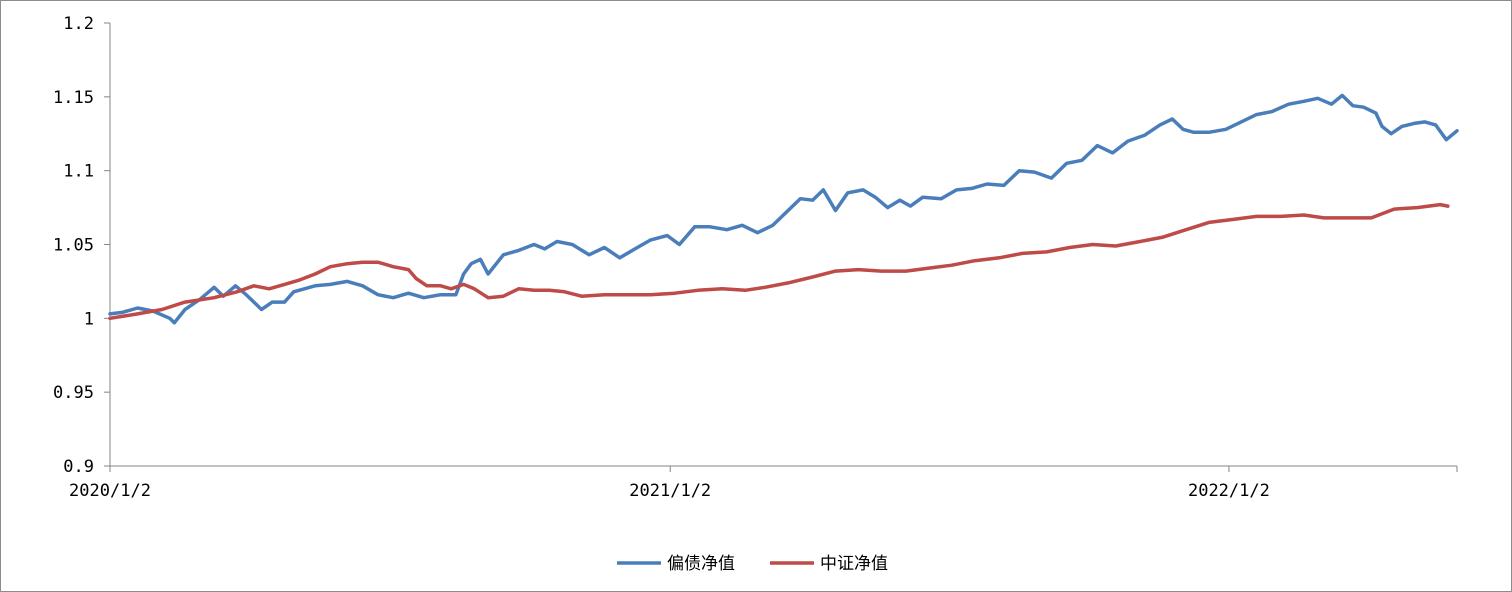 The height and width of the screenshot is (592, 1512). Describe the element at coordinates (701, 564) in the screenshot. I see `legend-label: 偏债净值` at that location.